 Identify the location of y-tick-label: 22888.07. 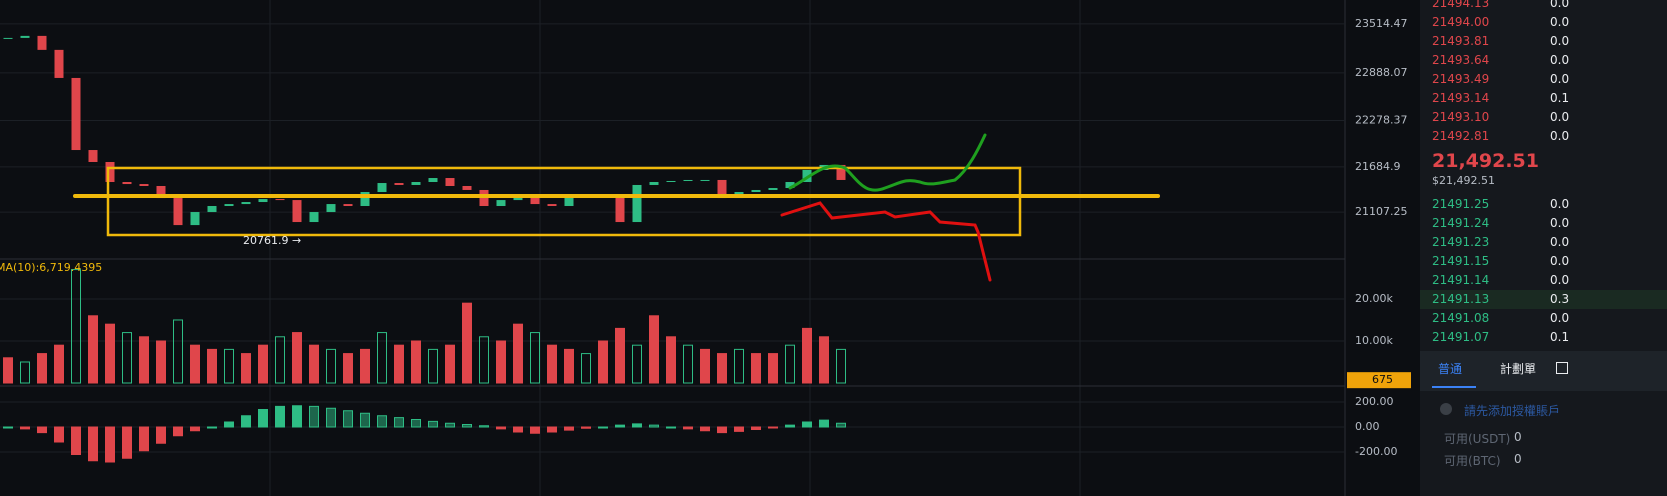
(1381, 72).